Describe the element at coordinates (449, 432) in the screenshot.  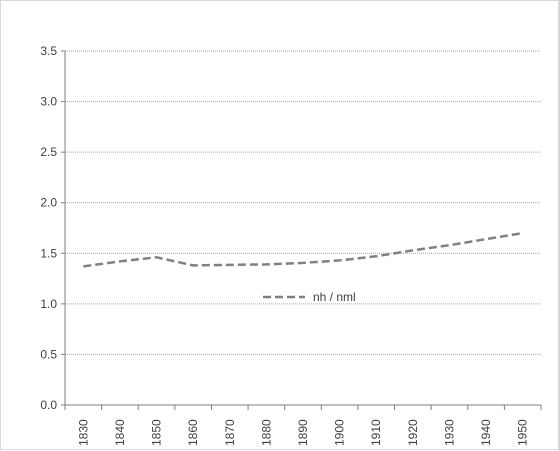
I see `x-tick-label: 1930` at that location.